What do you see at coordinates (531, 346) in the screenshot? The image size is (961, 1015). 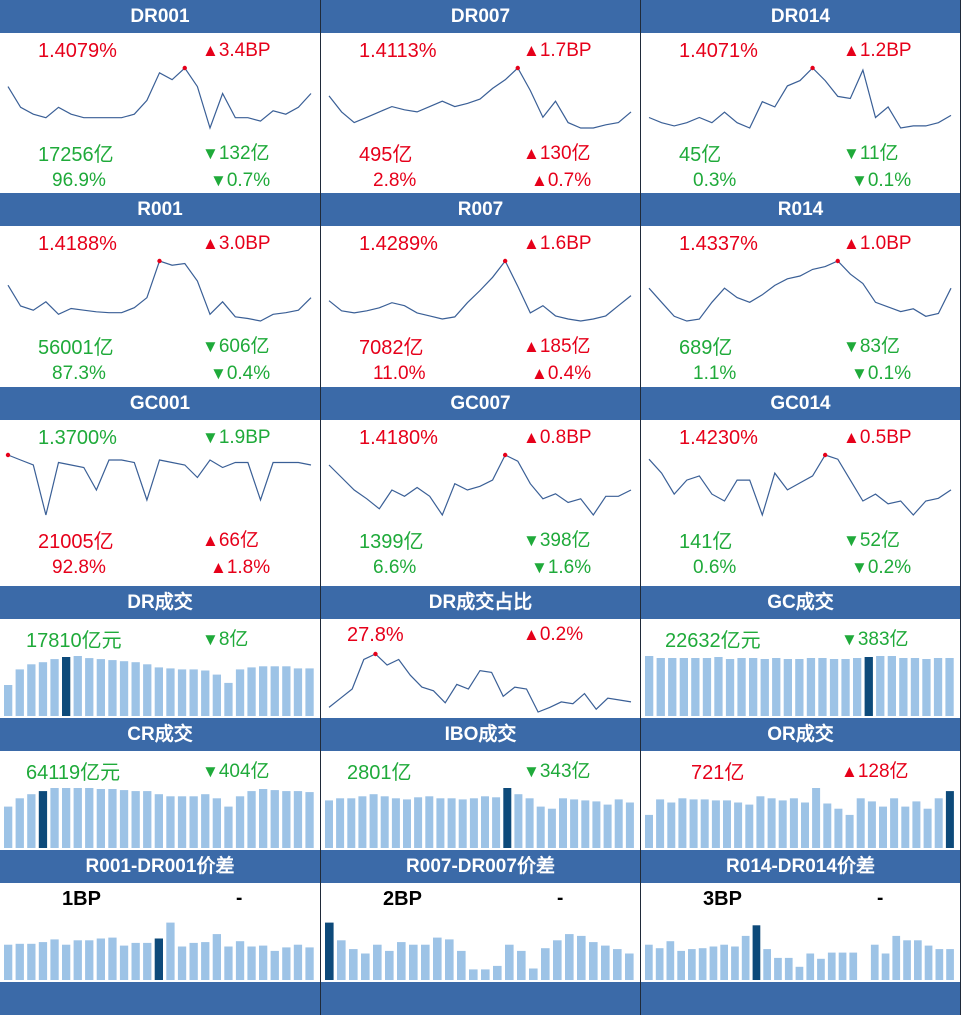 I see `volume-change-up-triangle-icon: ▲` at bounding box center [531, 346].